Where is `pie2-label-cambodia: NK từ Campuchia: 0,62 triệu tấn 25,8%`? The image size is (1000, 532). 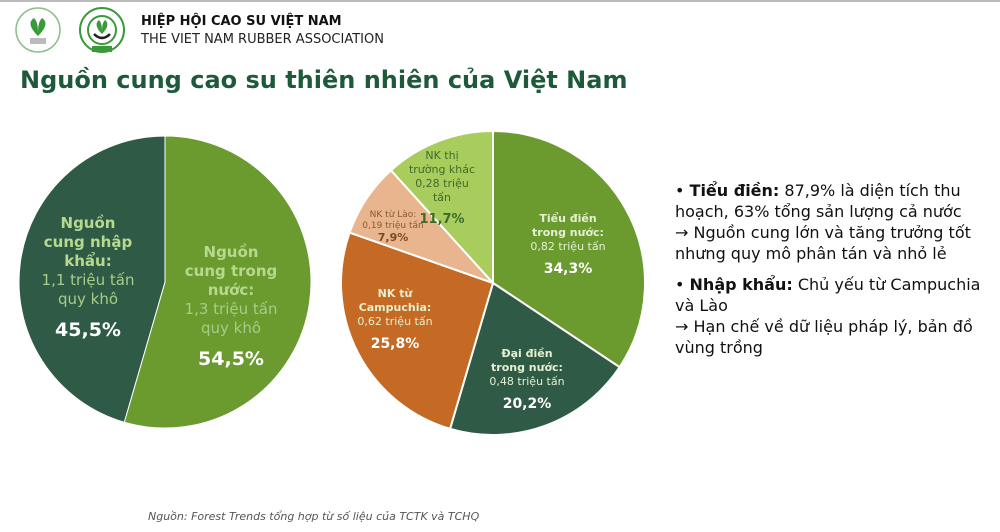 pie2-label-cambodia: NK từ Campuchia: 0,62 triệu tấn 25,8% is located at coordinates (395, 319).